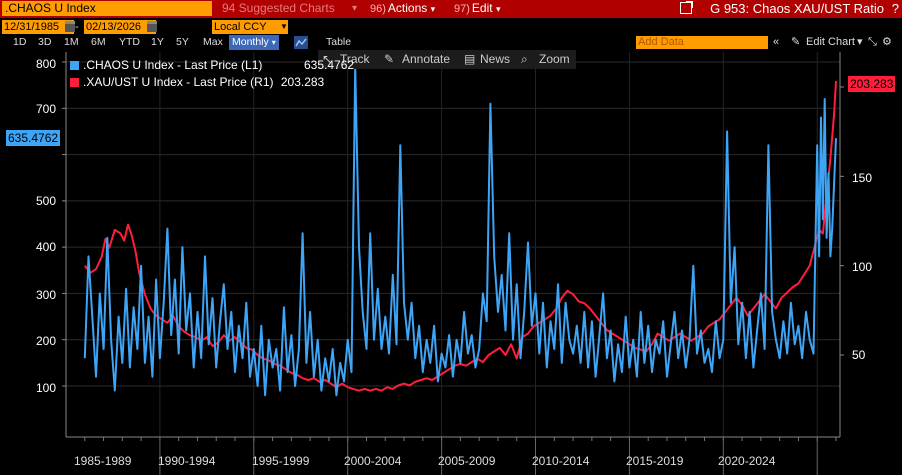 This screenshot has height=475, width=902. I want to click on x-axis-label: 2020-2024, so click(747, 461).